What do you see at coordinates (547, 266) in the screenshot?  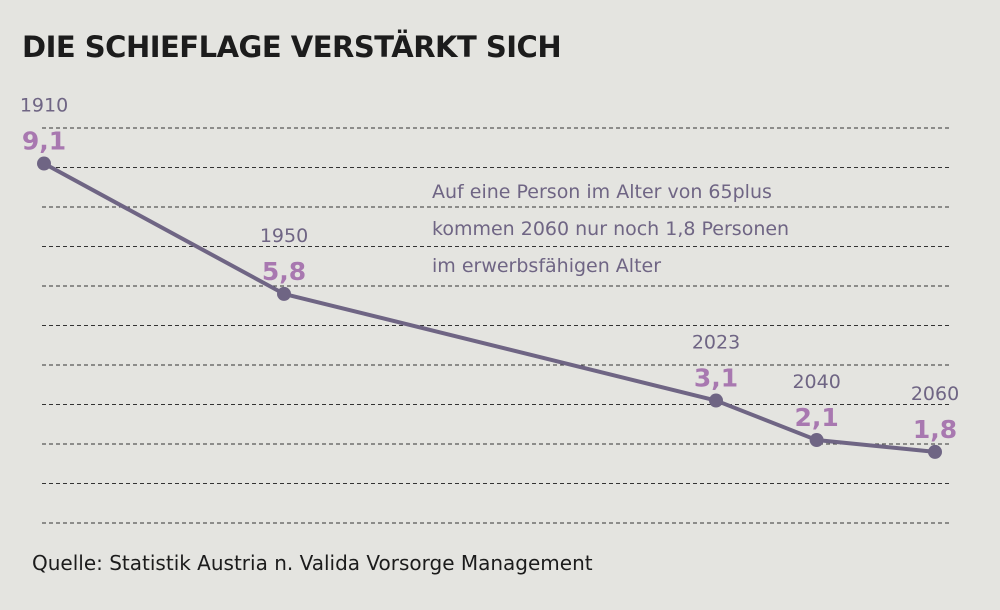 I see `annotation-line: im erwerbsfähigen Alter` at bounding box center [547, 266].